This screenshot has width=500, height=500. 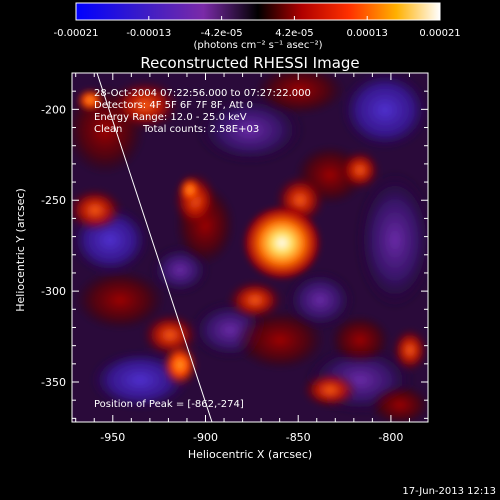 I want to click on x-tick-label: -850, so click(x=298, y=437).